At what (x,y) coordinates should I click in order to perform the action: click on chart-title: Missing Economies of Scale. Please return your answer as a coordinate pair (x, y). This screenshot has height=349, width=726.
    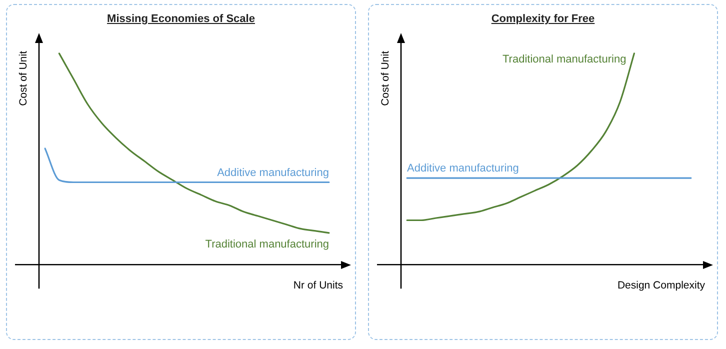
    Looking at the image, I should click on (181, 19).